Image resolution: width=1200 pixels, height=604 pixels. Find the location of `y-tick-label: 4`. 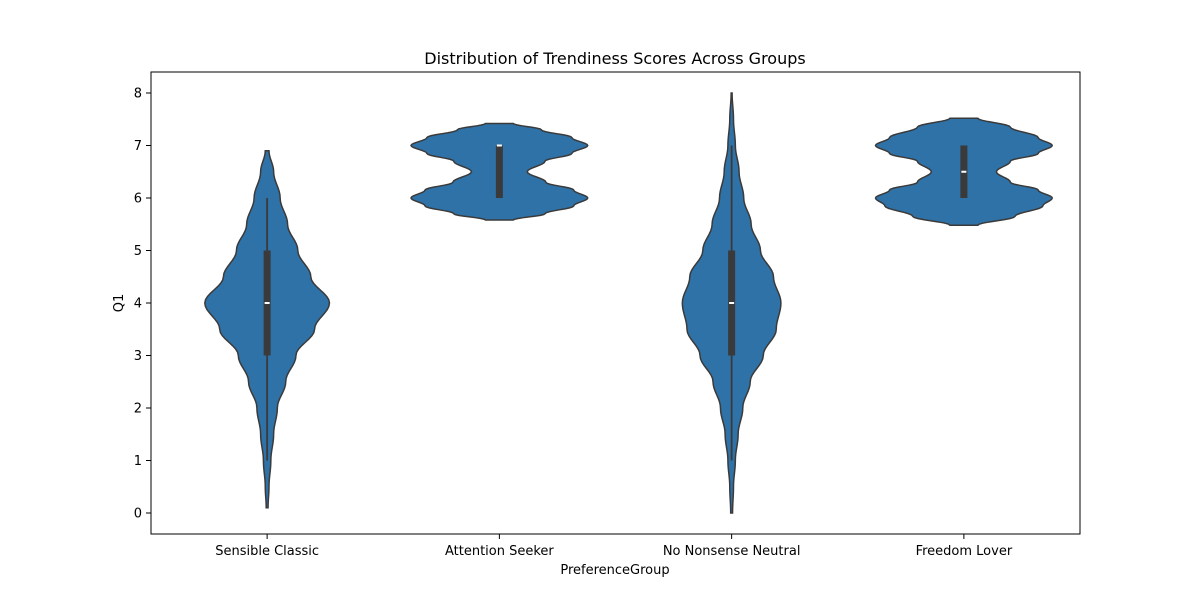

y-tick-label: 4 is located at coordinates (138, 304).